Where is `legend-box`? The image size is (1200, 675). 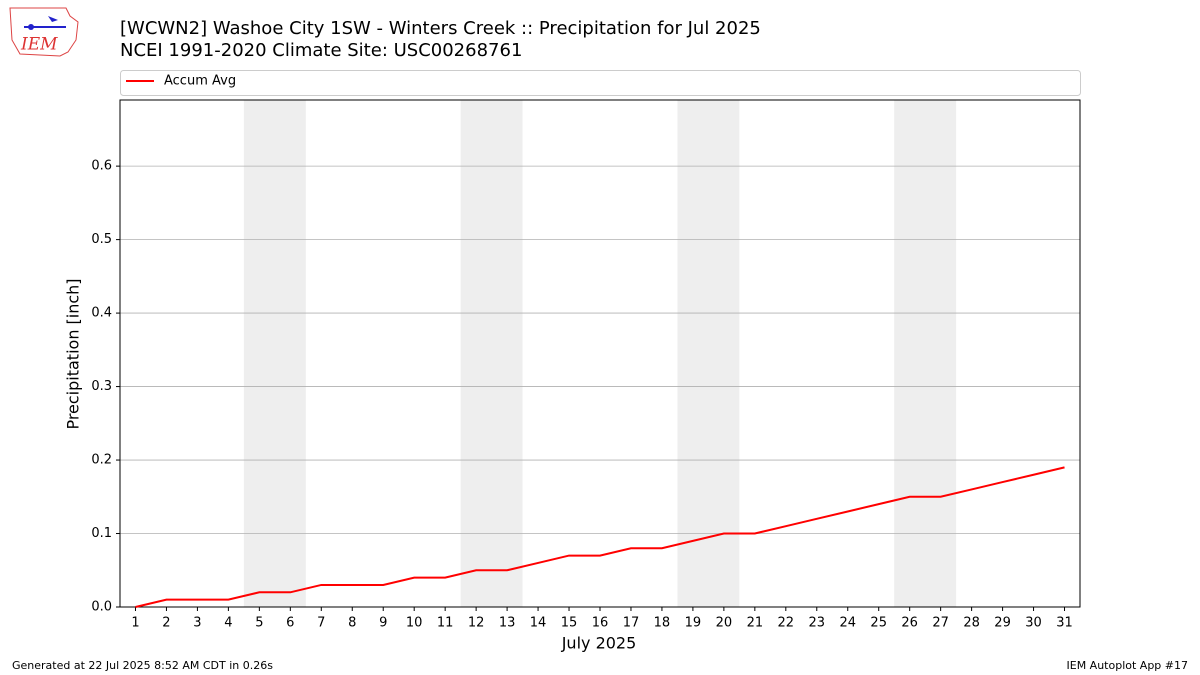 legend-box is located at coordinates (600, 83).